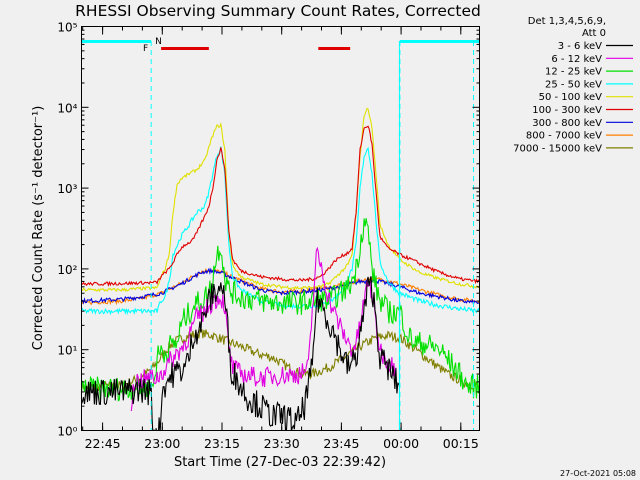  Describe the element at coordinates (280, 462) in the screenshot. I see `x-axis-label: Start Time (27-Dec-03 22:39:42)` at that location.